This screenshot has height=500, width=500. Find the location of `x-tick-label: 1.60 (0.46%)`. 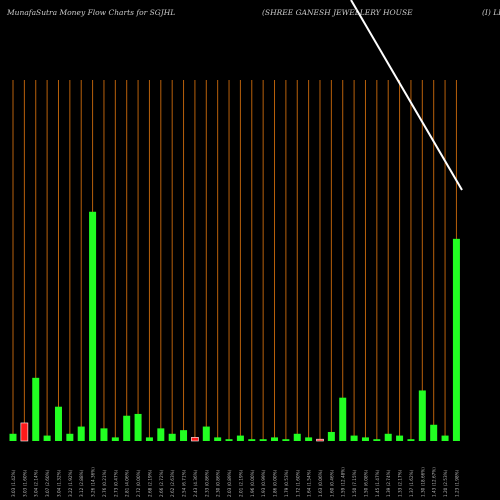

x-tick-label: 1.60 (0.46%) is located at coordinates (331, 483).